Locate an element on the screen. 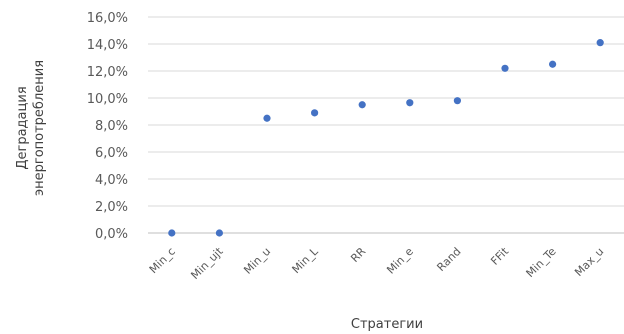 This screenshot has height=334, width=624. y-axis-title-line-1: Деградация is located at coordinates (22, 127).